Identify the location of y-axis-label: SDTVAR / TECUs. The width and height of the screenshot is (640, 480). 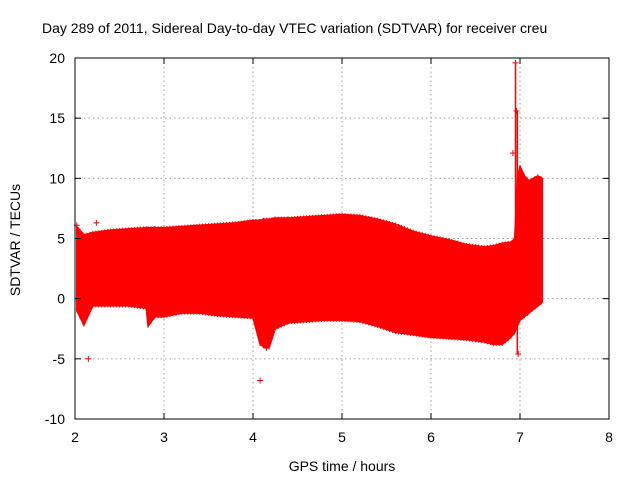
(15, 240).